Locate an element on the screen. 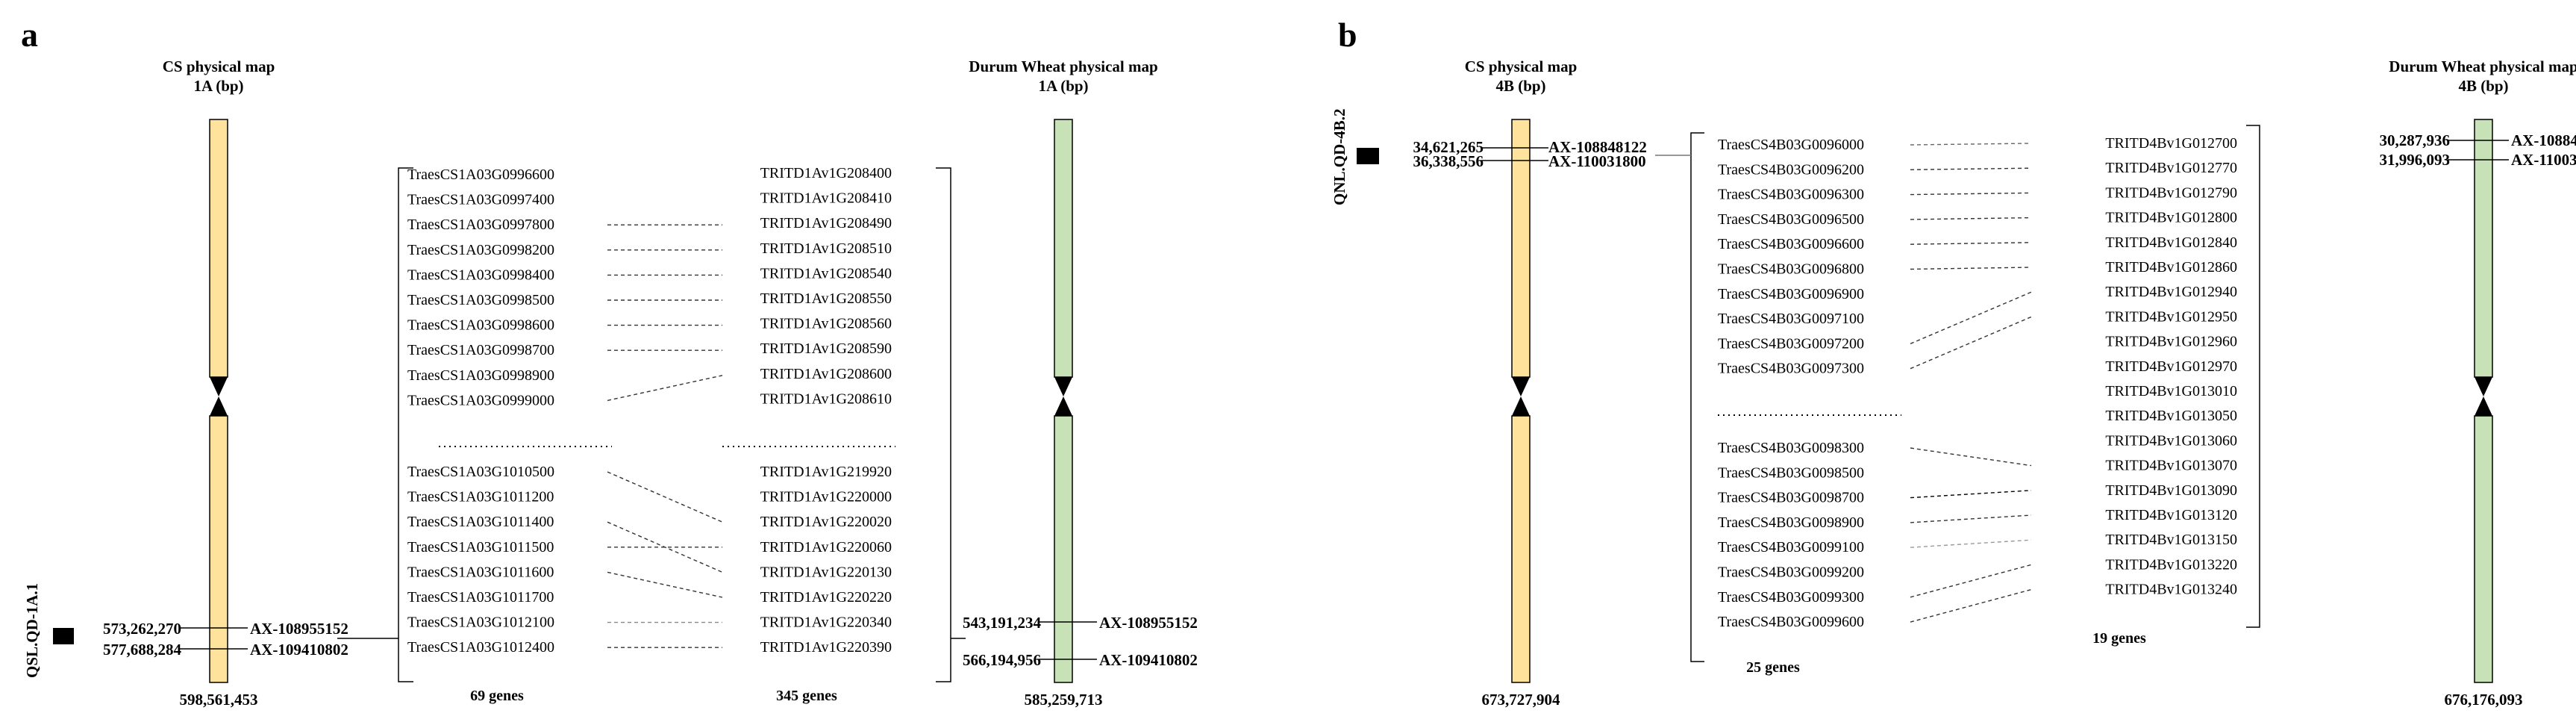  cs-gene: TraesCS4B03G0097300 is located at coordinates (1791, 369).